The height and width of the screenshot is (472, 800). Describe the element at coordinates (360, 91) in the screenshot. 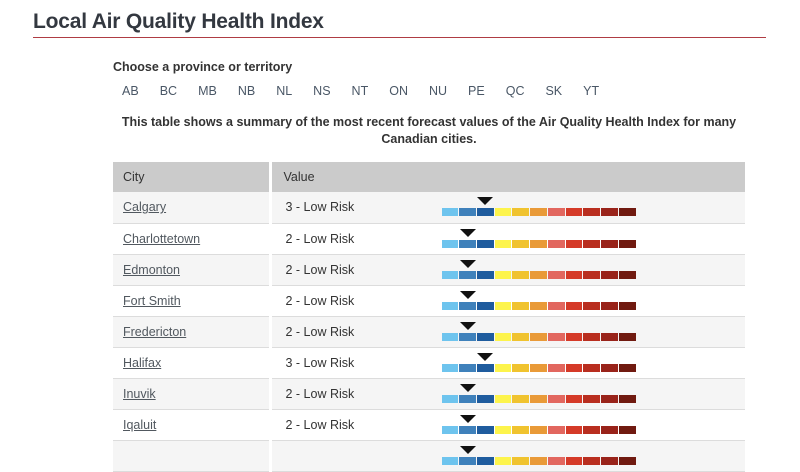

I see `province-link-nt: NT` at that location.